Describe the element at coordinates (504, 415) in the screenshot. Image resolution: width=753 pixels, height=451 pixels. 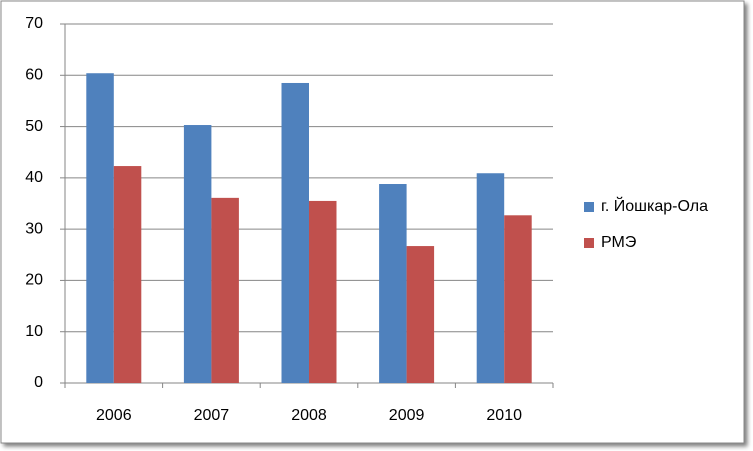
I see `x-tick-label: 2010` at that location.